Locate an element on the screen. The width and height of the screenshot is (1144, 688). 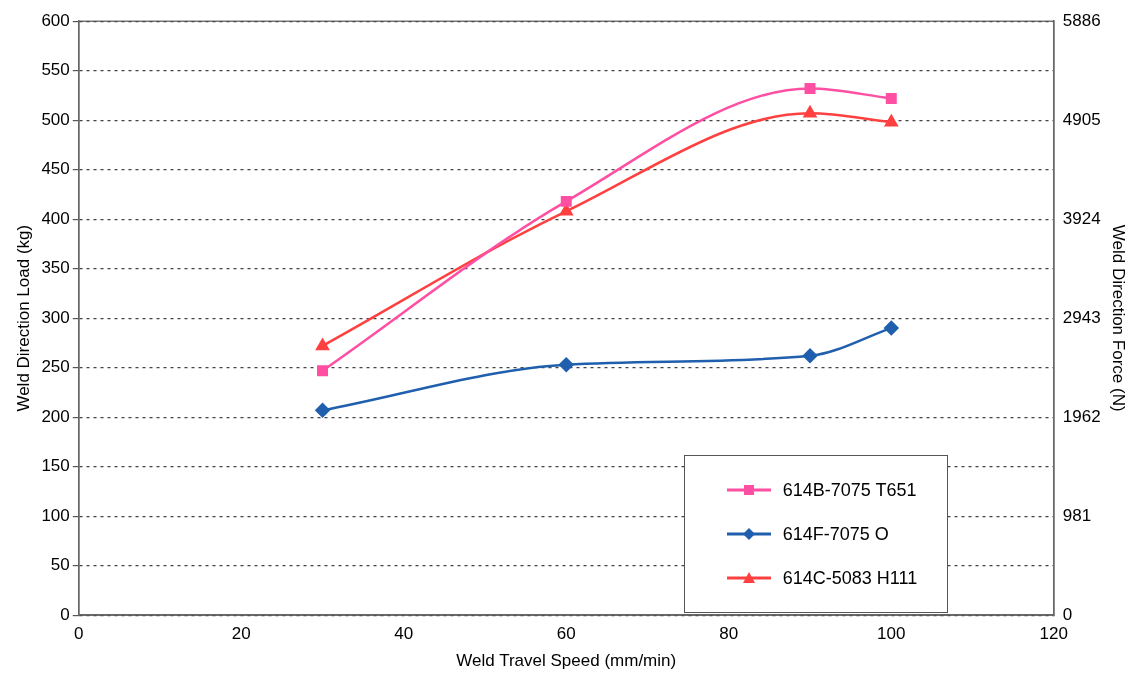
x-axis-title: Weld Travel Speed (mm/min) is located at coordinates (566, 661).